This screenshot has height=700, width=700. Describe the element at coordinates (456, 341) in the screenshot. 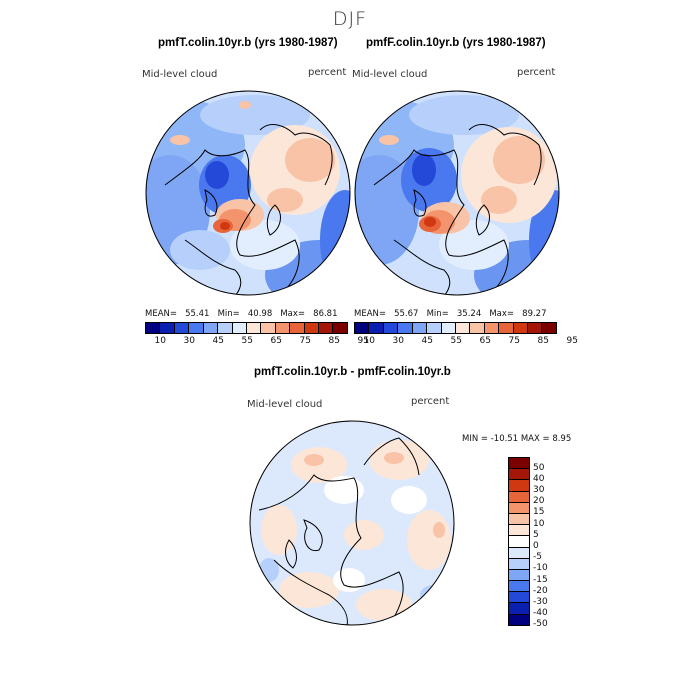

I see `right-colorbar-tick-label: 55` at that location.